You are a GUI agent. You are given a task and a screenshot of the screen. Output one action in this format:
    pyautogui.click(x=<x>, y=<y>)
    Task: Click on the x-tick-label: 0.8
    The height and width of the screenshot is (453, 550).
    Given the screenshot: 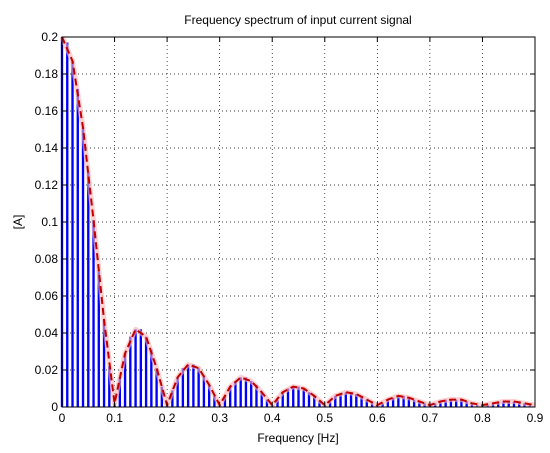 What is the action you would take?
    pyautogui.click(x=482, y=418)
    